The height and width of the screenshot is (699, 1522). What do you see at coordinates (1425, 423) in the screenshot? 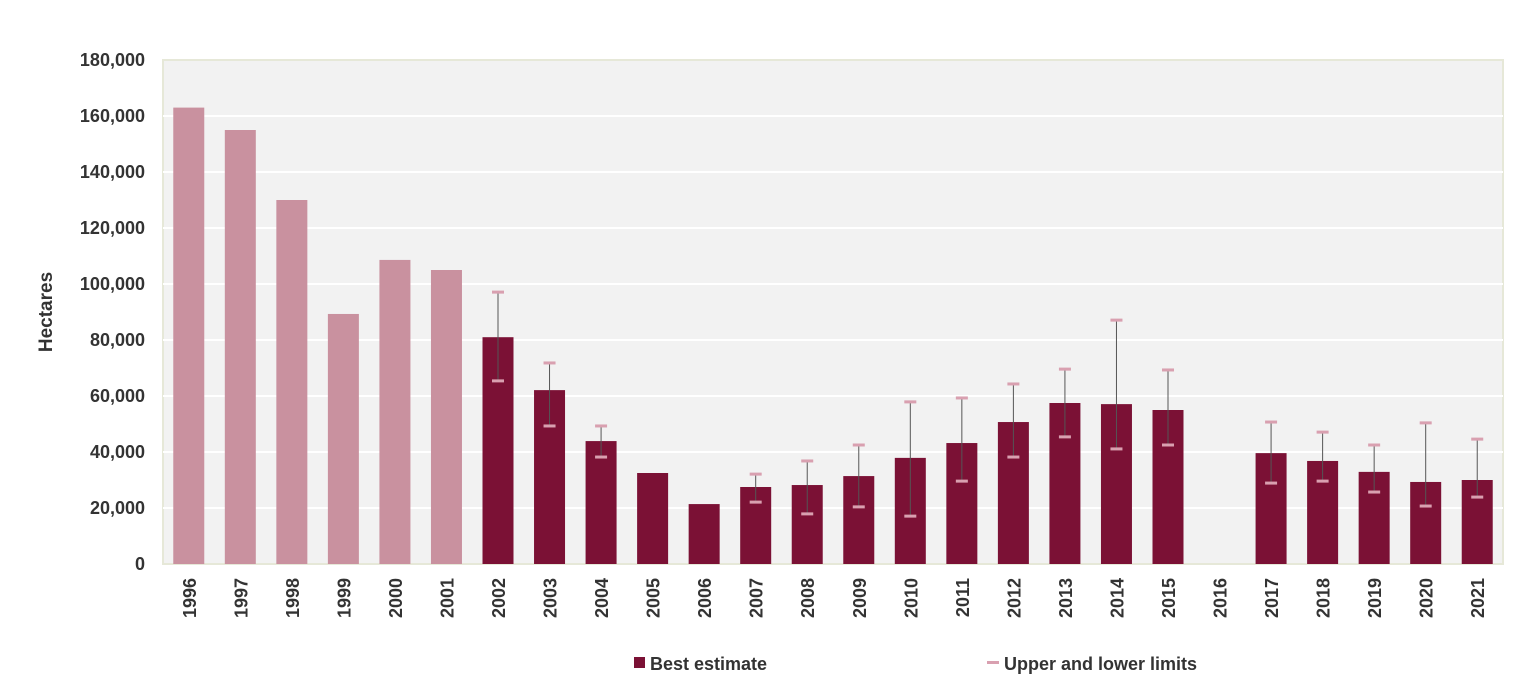
I see `upper-limit-2020` at bounding box center [1425, 423].